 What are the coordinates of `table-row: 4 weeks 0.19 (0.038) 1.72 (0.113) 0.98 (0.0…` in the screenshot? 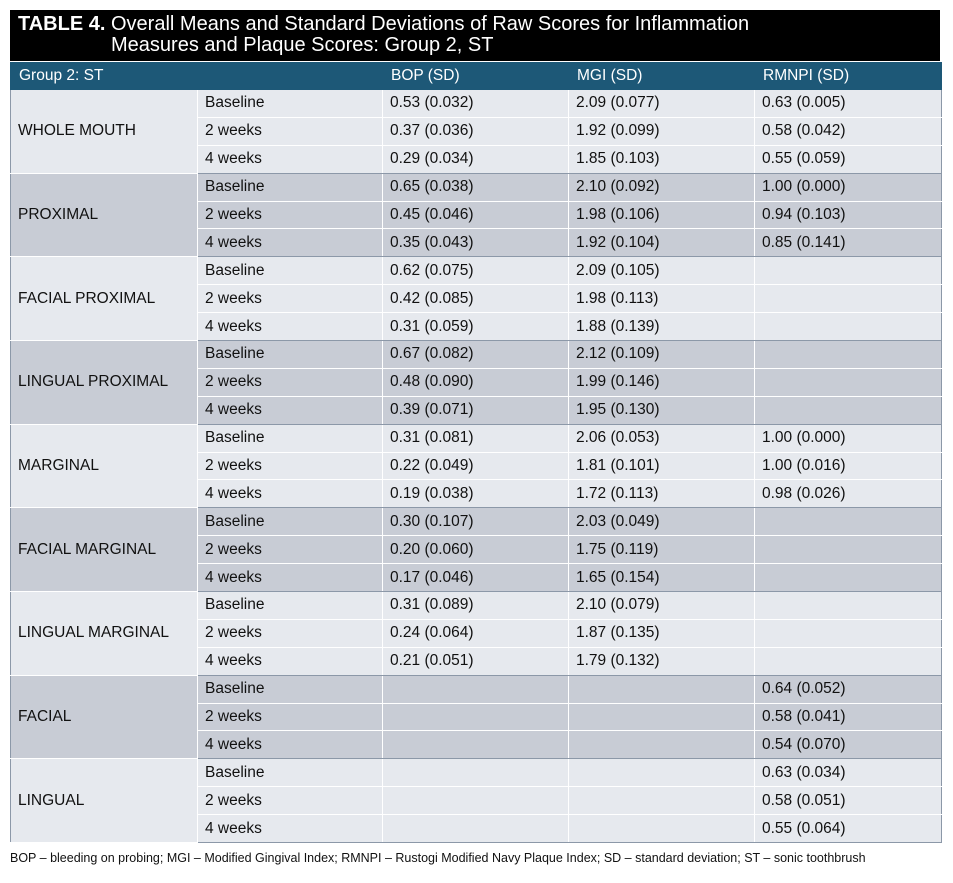 It's located at (476, 494).